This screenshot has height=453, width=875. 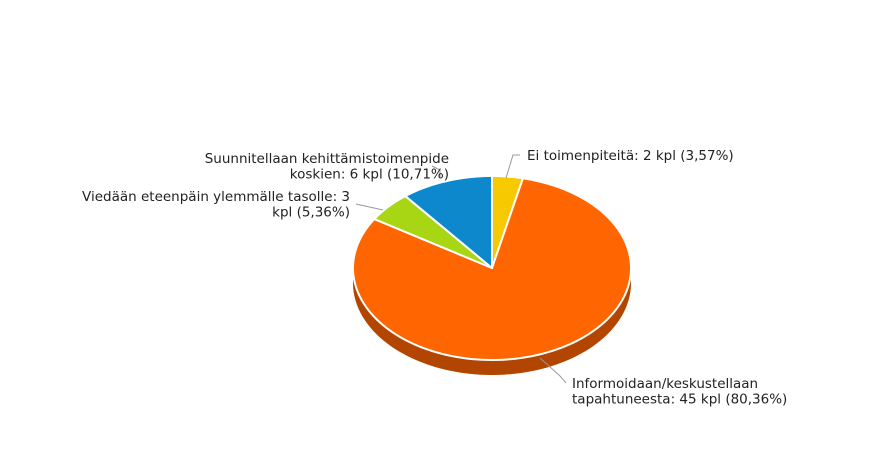 What do you see at coordinates (311, 213) in the screenshot?
I see `data-label: kpl (5,36%)` at bounding box center [311, 213].